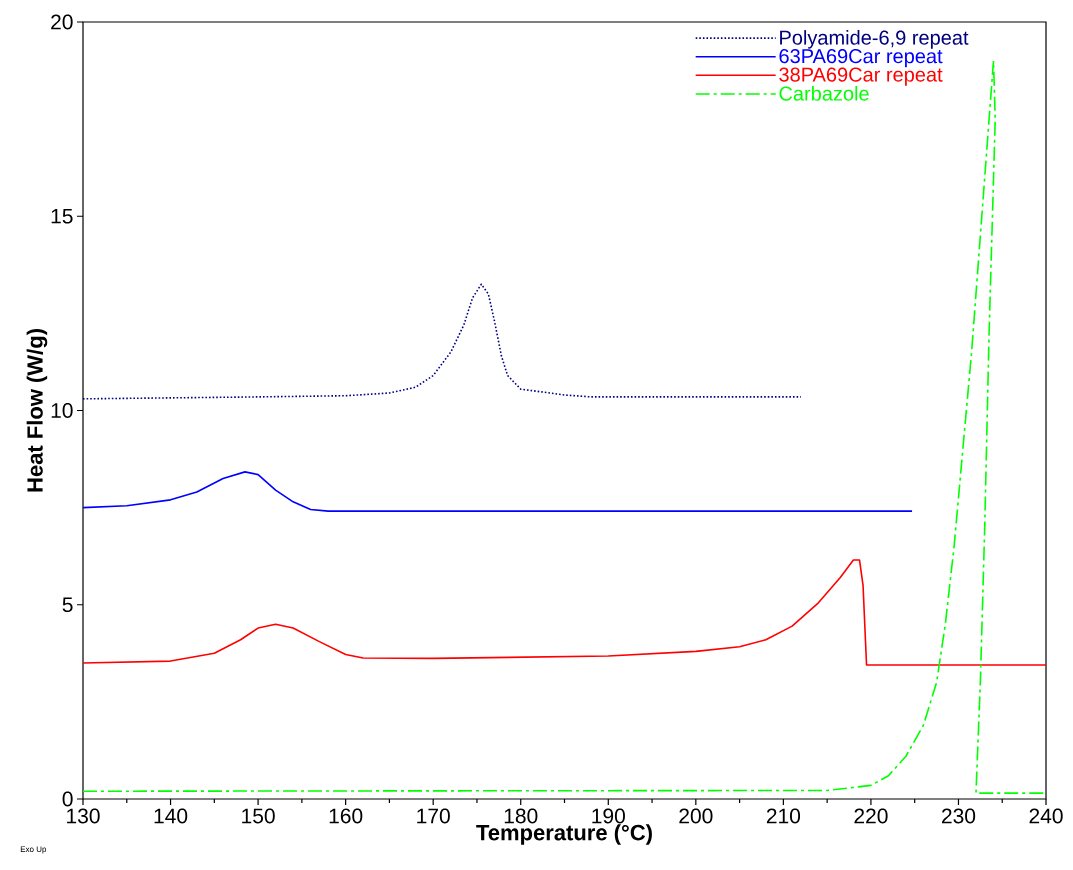  Describe the element at coordinates (564, 834) in the screenshot. I see `x-axis-title: Temperature (°C)` at that location.